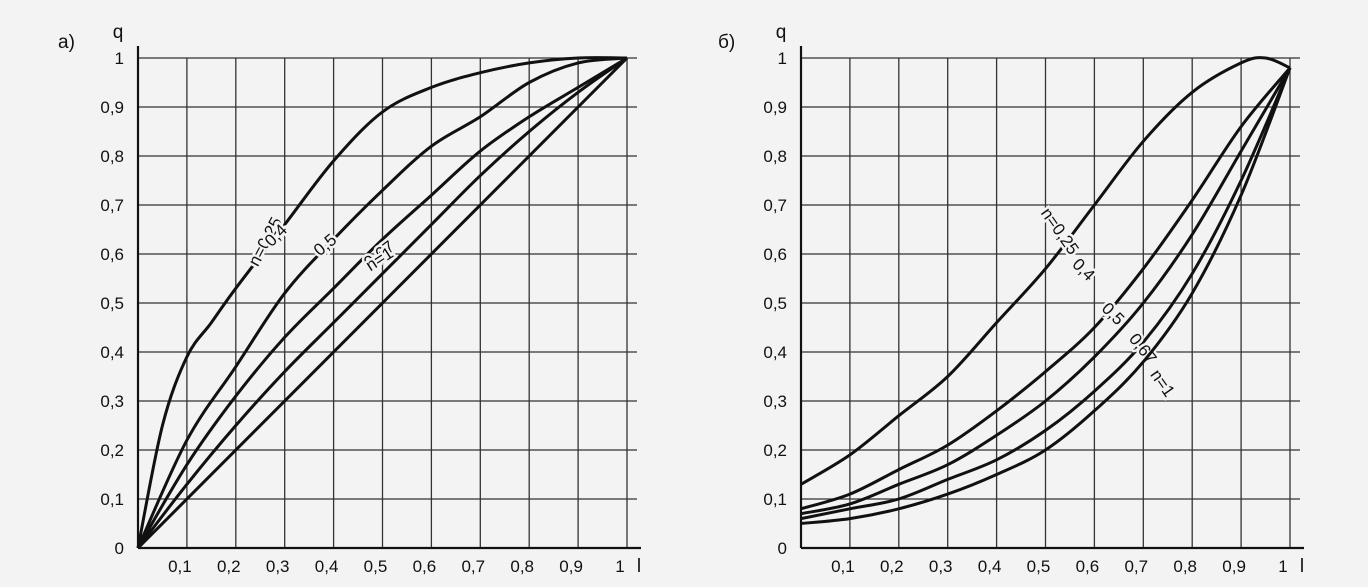 This screenshot has height=587, width=1368. Describe the element at coordinates (1162, 383) in the screenshot. I see `curve-label: n=1` at that location.